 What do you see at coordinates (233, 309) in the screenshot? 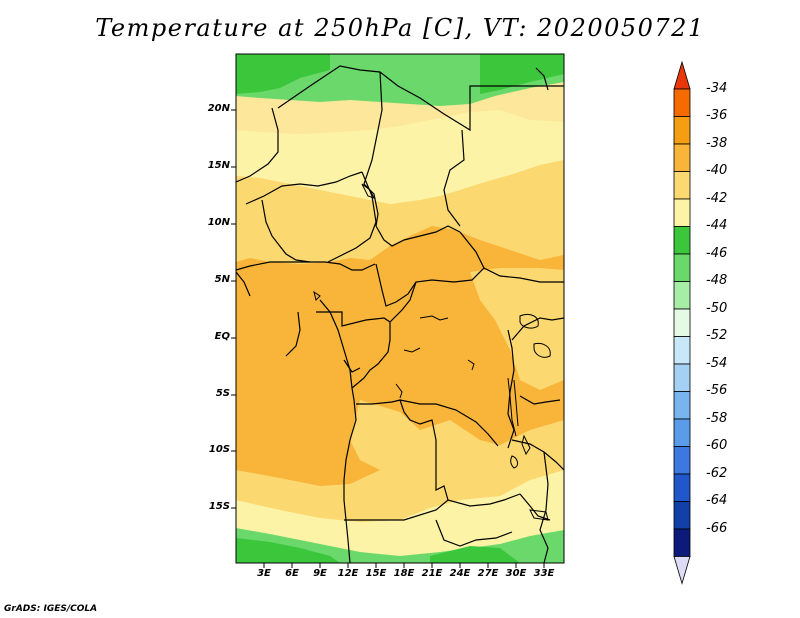
I see `lat-ticks` at bounding box center [233, 309].